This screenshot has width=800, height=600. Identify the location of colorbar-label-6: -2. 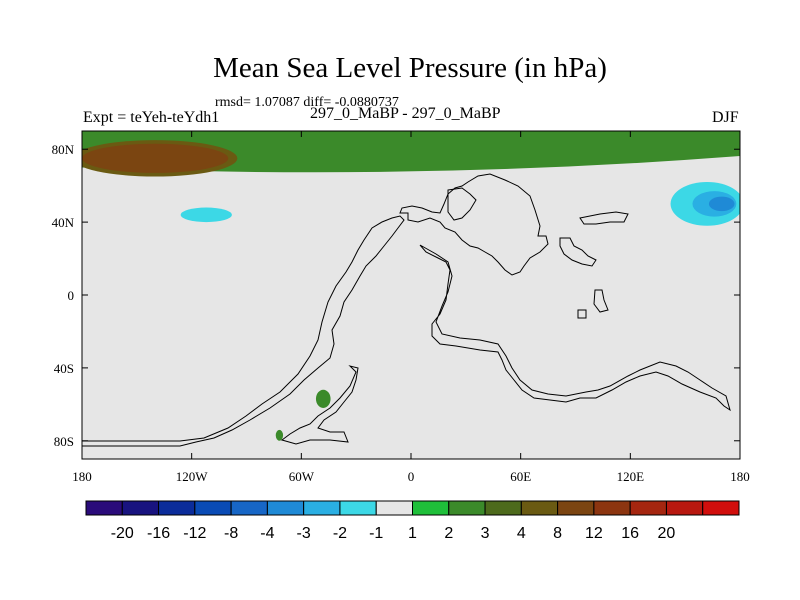
(340, 533).